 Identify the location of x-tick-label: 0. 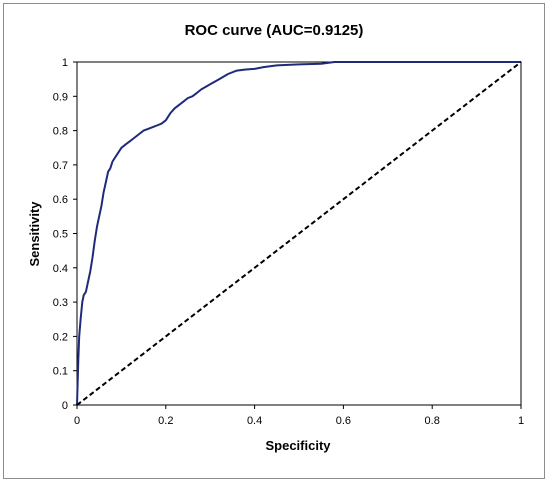
(77, 421).